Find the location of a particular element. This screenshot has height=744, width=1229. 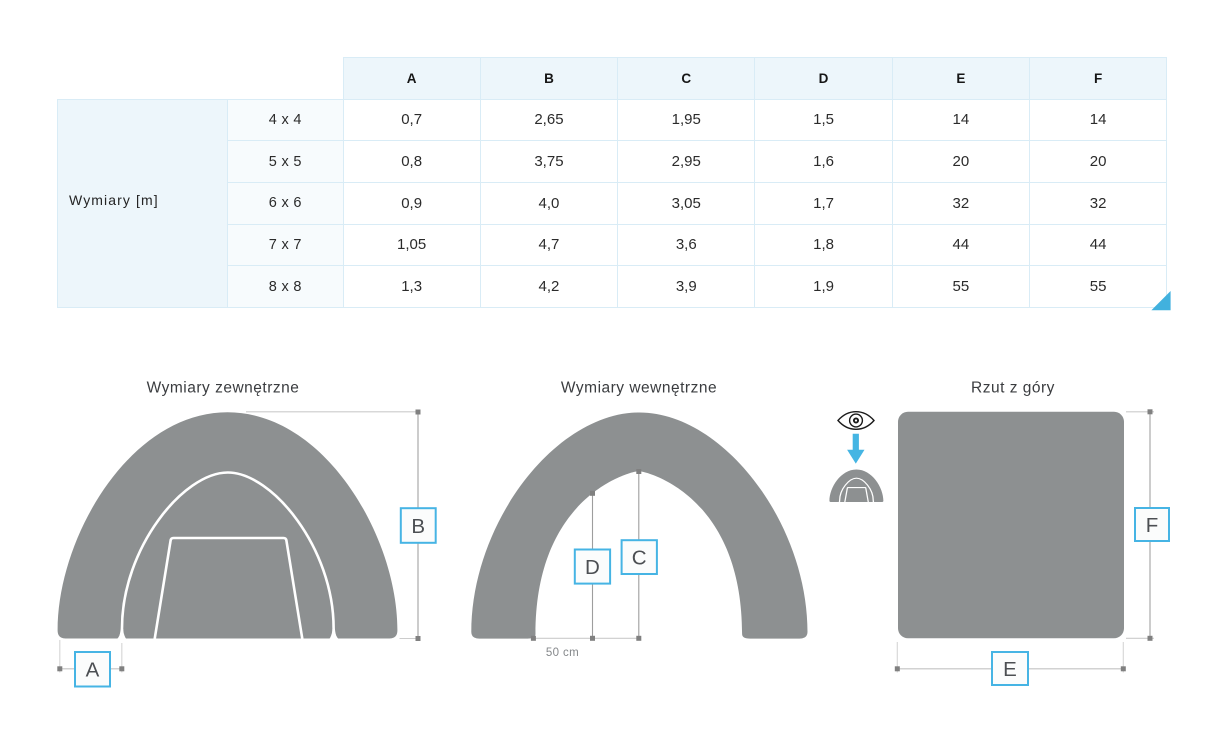

svg-text: 50 cm is located at coordinates (562, 653).